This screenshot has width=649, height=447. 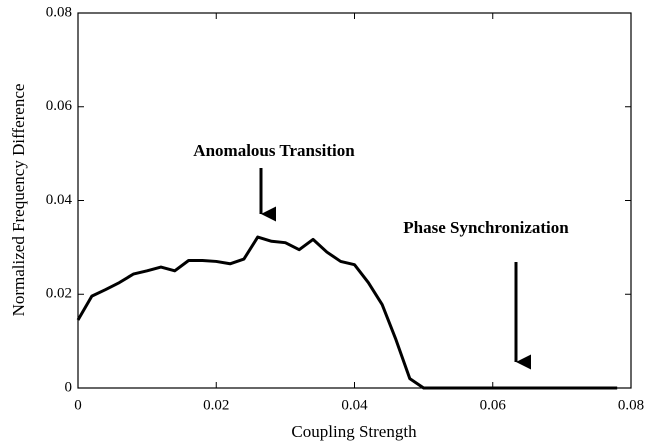 I want to click on y-axis-label: Normalized Frequency Difference, so click(x=18, y=200).